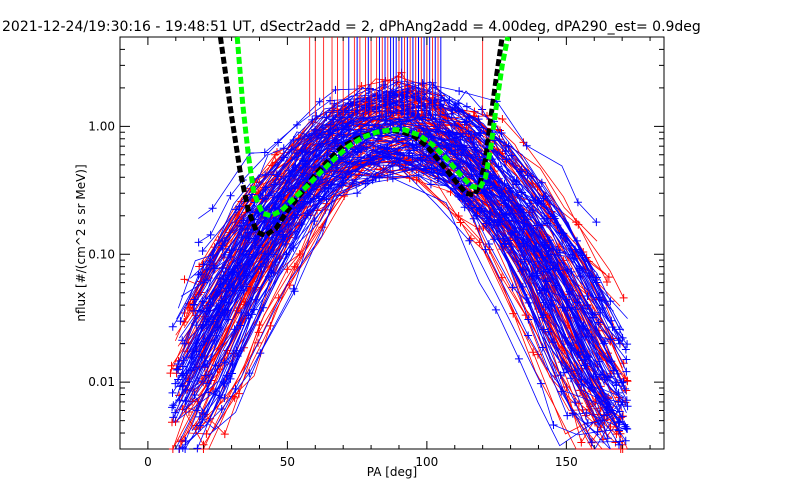  What do you see at coordinates (101, 254) in the screenshot?
I see `y-tick-label: 0.10` at bounding box center [101, 254].